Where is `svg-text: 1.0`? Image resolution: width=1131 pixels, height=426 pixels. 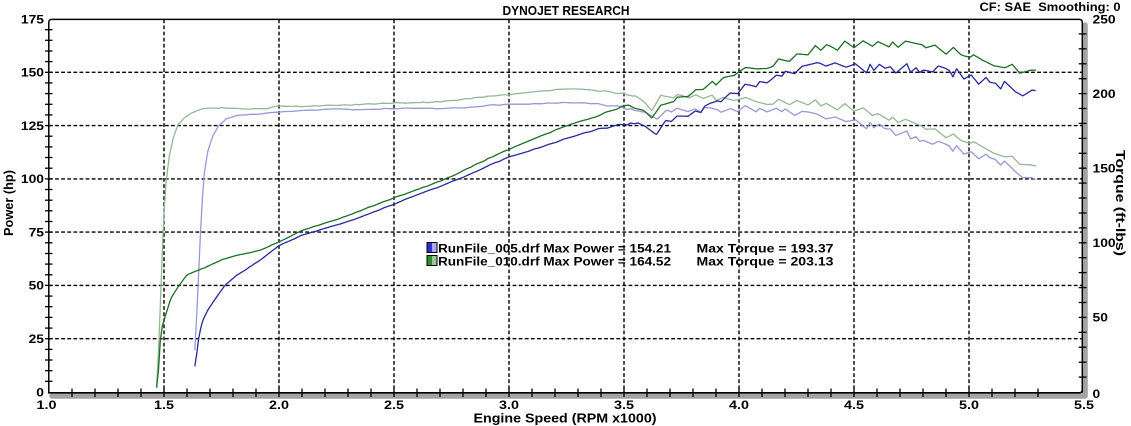 svg-text: 1.0 is located at coordinates (47, 406).